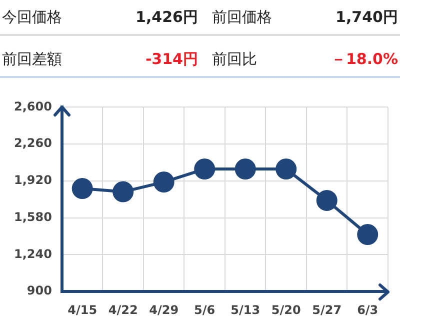 Image resolution: width=428 pixels, height=334 pixels. I want to click on y-tick-label: 1,920, so click(33, 180).